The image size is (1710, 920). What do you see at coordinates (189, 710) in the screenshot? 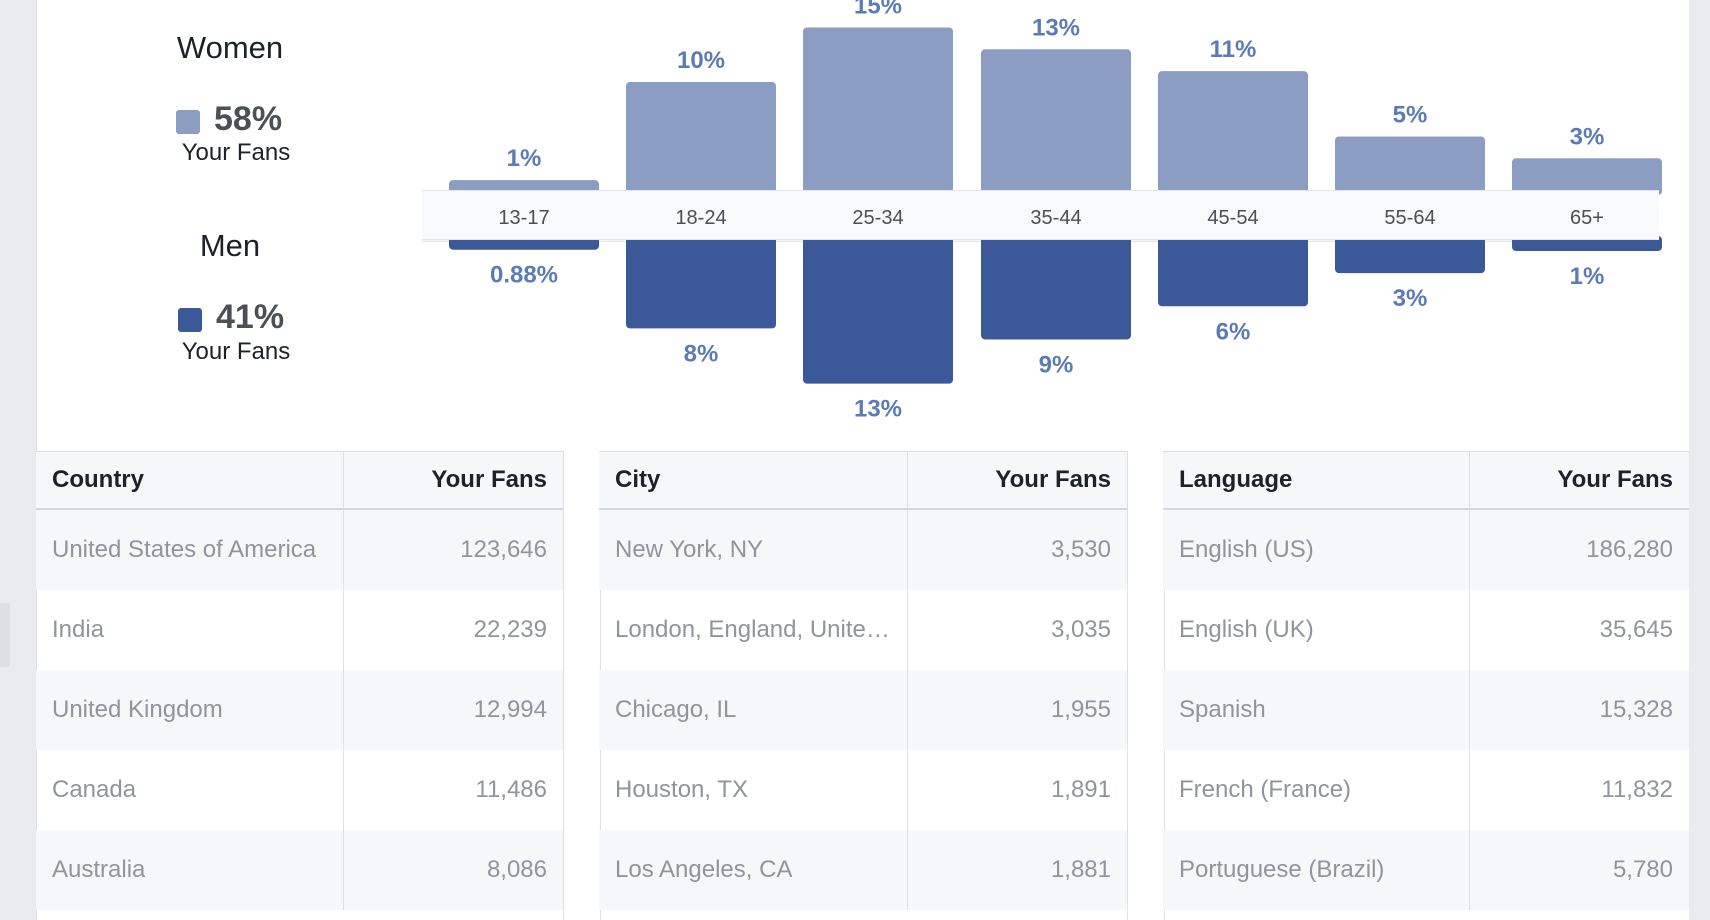
I see `row-name-cell: United Kingdom` at bounding box center [189, 710].